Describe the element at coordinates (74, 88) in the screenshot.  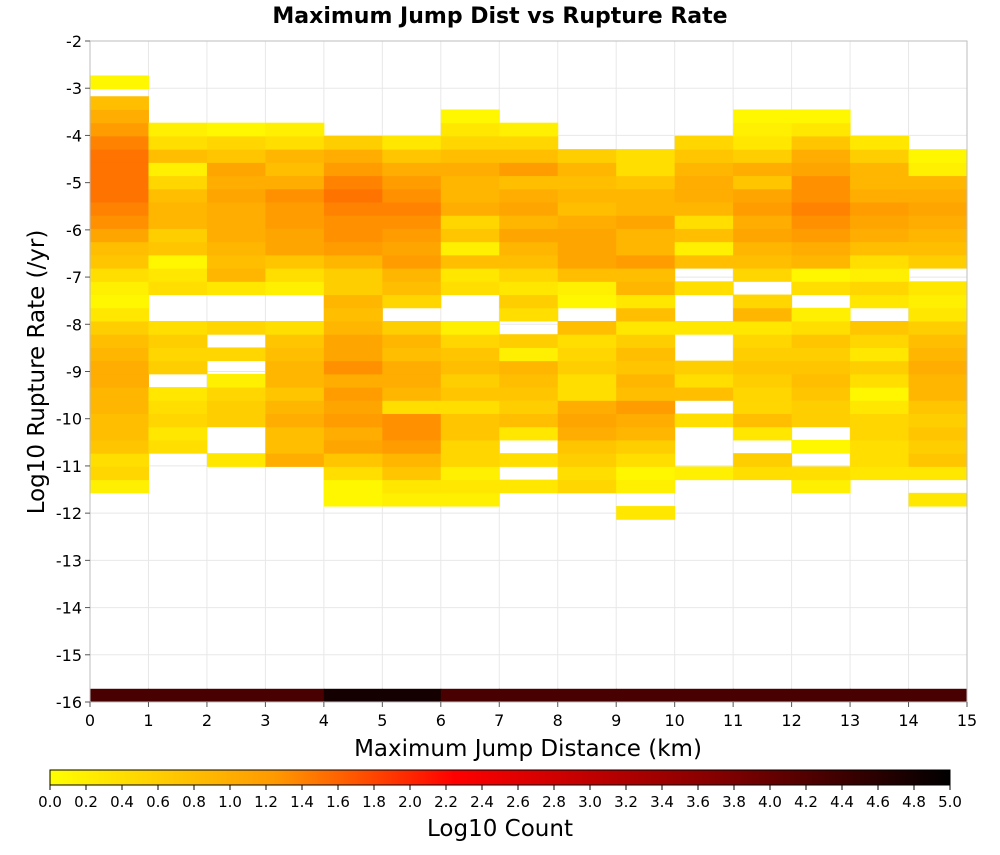
I see `y-tick-label: -3` at that location.